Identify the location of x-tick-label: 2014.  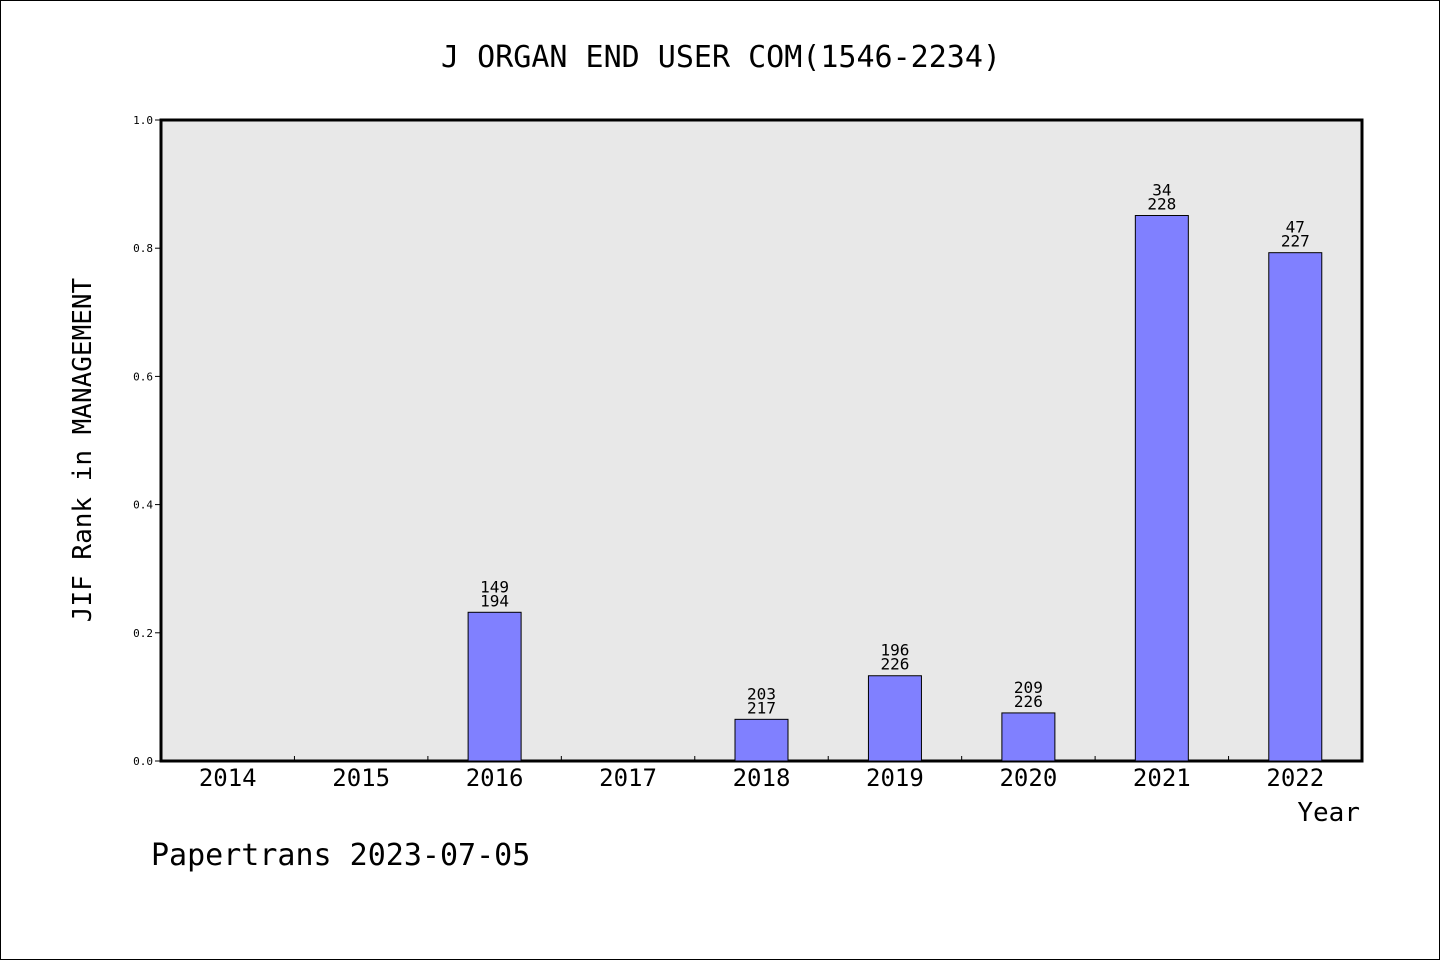
(228, 778).